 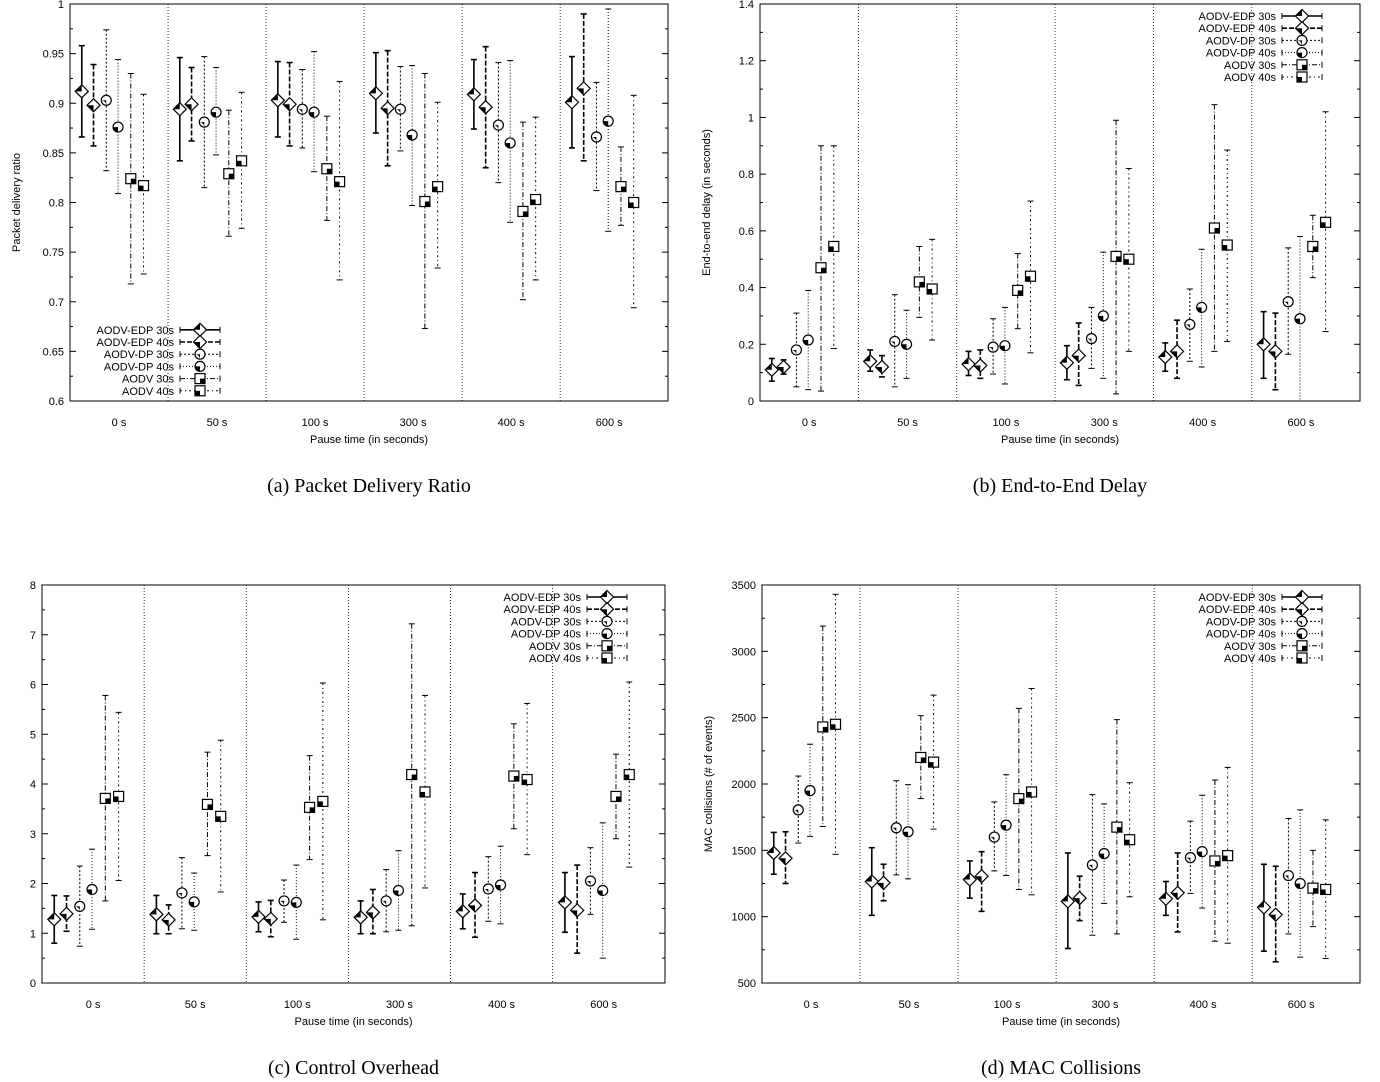 What do you see at coordinates (61, 5) in the screenshot?
I see `y-tick-label: 1` at bounding box center [61, 5].